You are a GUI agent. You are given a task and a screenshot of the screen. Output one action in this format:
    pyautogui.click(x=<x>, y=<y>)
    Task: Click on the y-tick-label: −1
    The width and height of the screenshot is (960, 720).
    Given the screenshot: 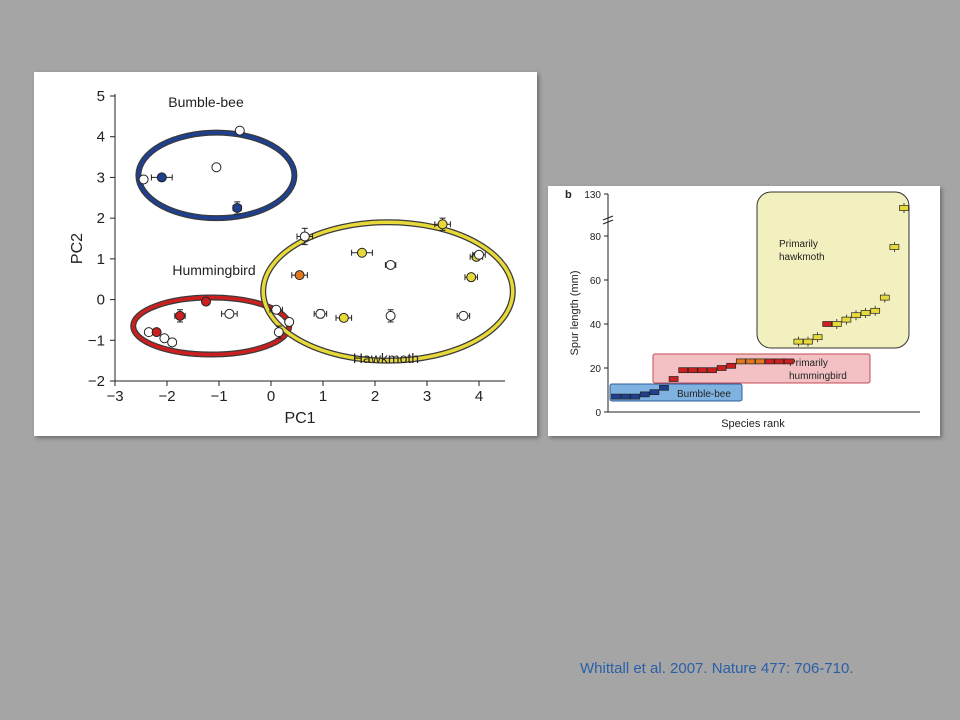 What is the action you would take?
    pyautogui.click(x=96, y=340)
    